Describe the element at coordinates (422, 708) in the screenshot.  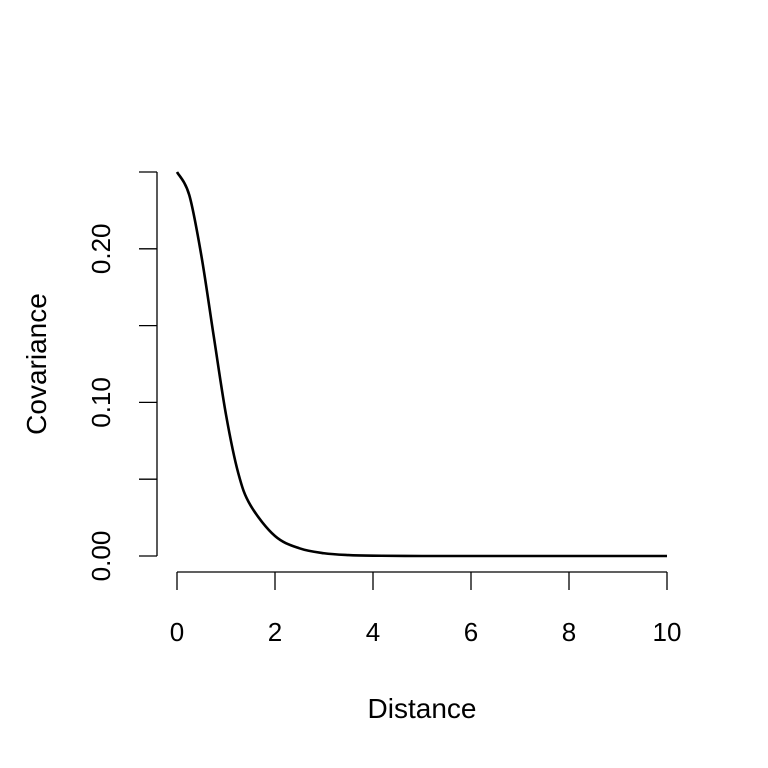
I see `x-axis-label: Distance` at that location.